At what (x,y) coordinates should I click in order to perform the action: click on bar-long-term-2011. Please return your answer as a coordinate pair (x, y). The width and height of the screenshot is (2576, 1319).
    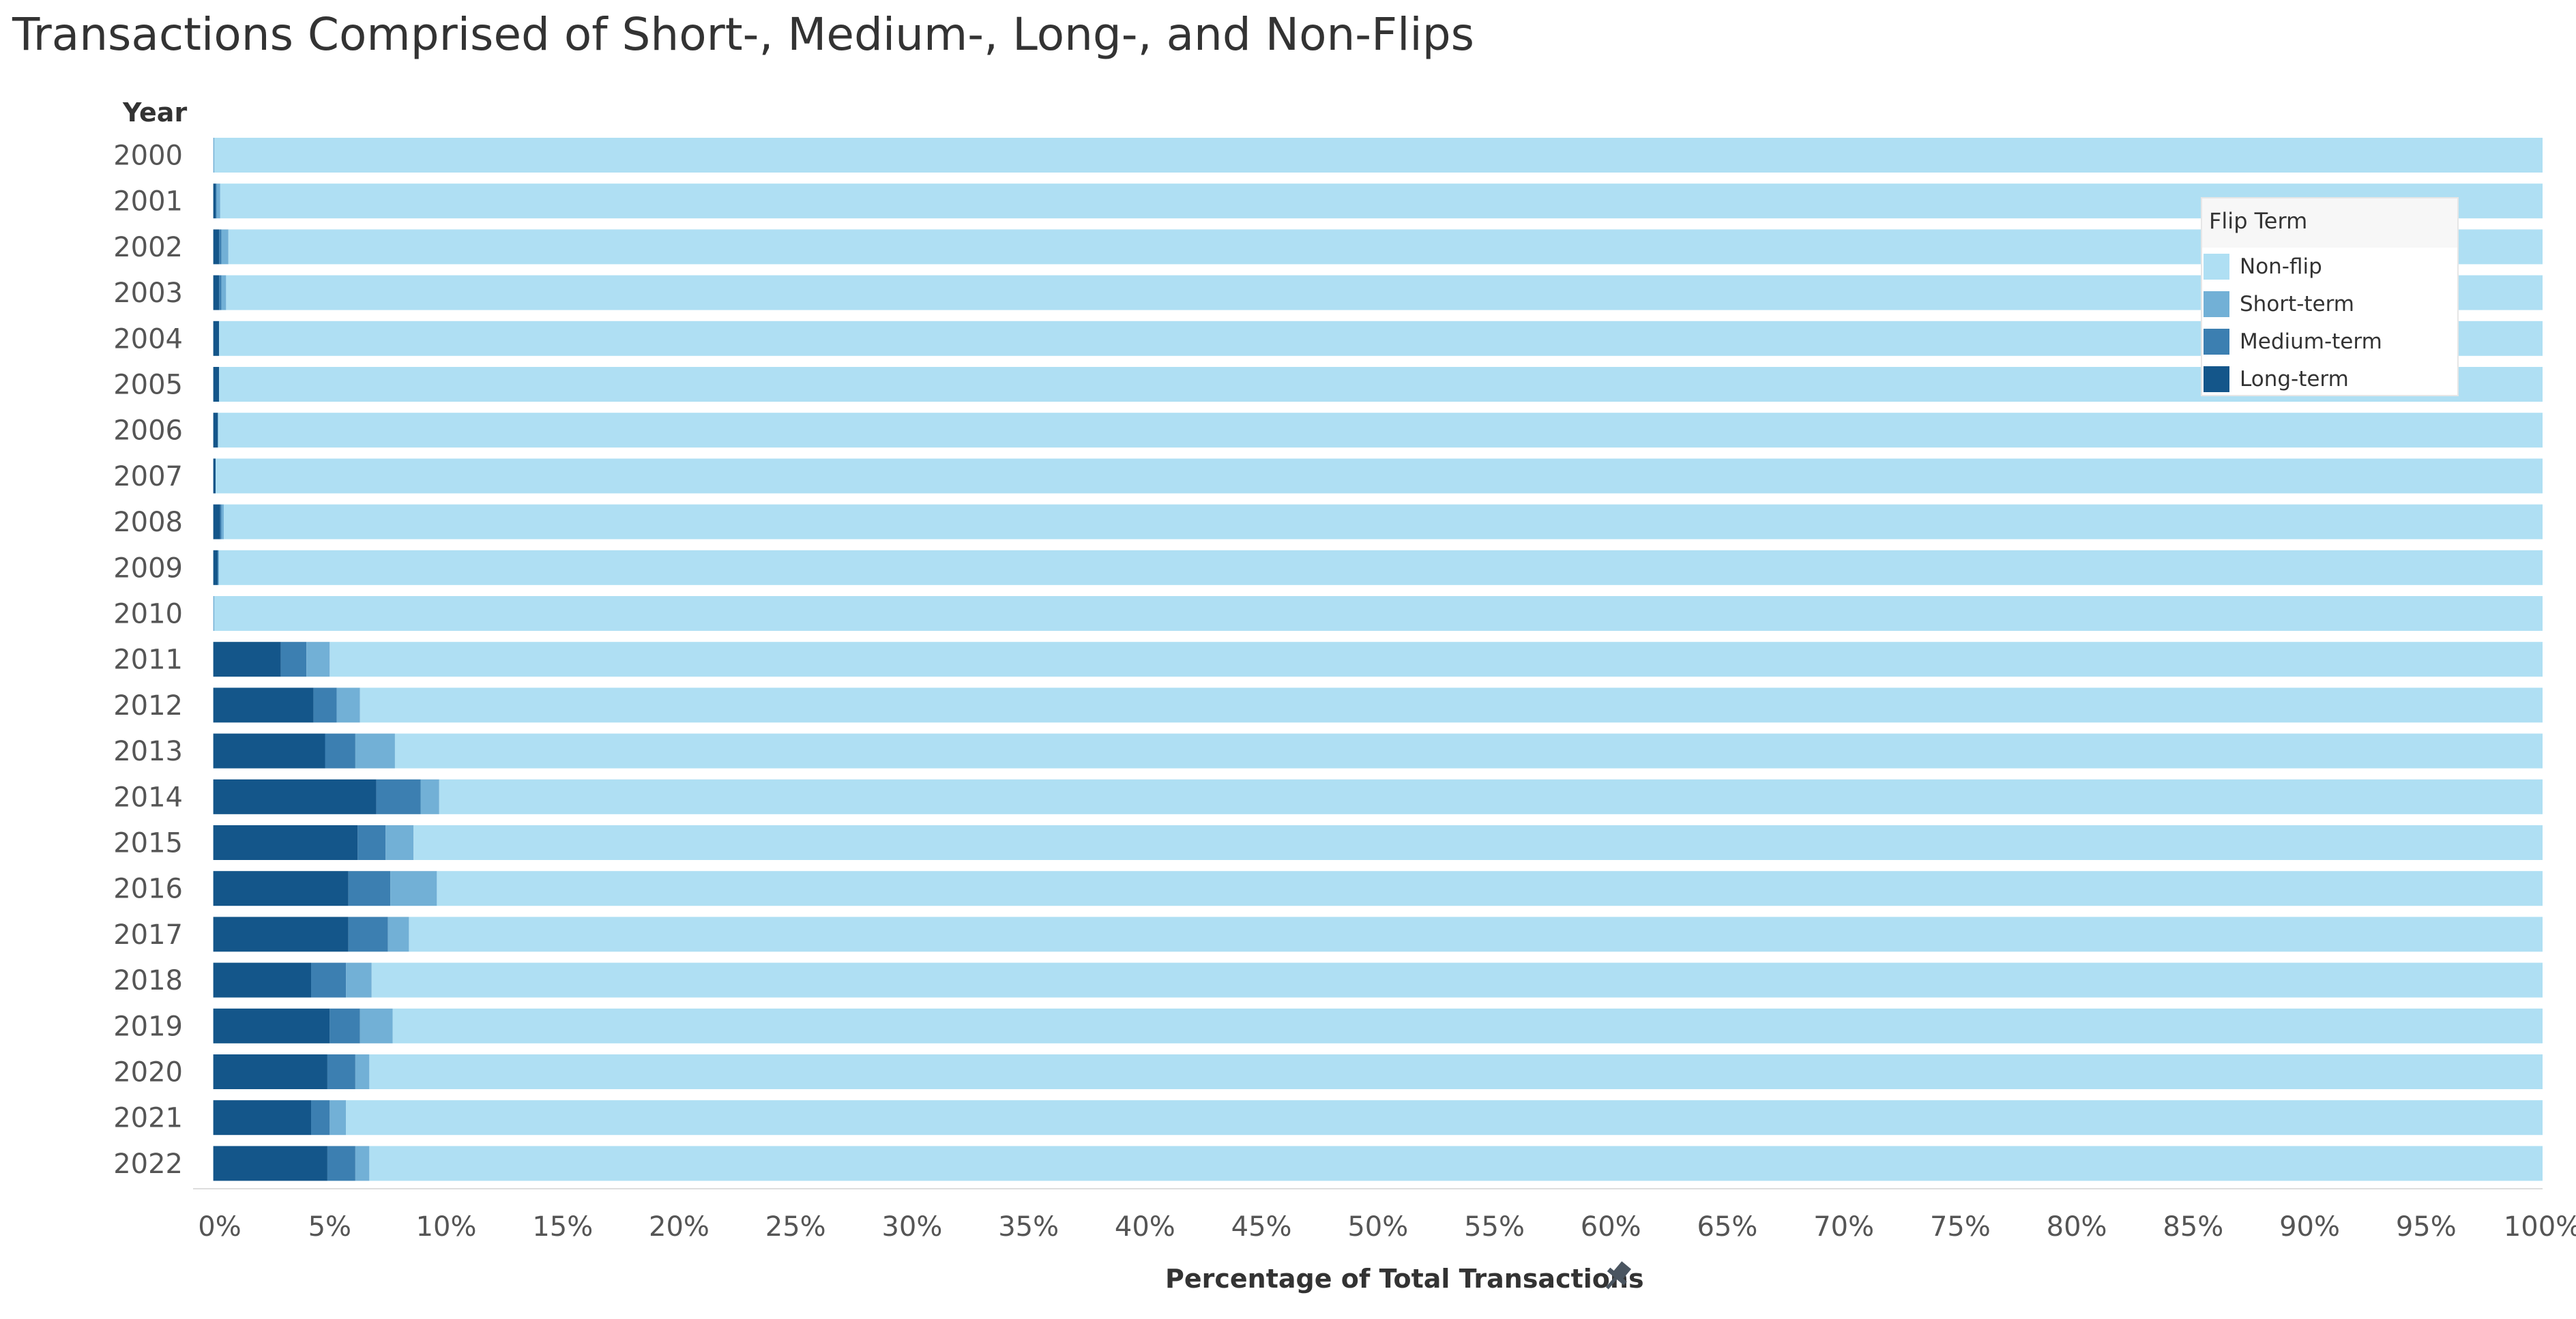
    Looking at the image, I should click on (247, 660).